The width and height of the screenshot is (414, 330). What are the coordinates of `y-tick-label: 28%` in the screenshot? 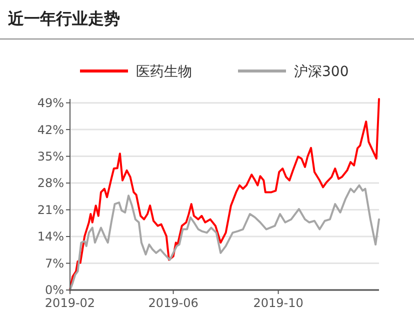 It's located at (50, 183).